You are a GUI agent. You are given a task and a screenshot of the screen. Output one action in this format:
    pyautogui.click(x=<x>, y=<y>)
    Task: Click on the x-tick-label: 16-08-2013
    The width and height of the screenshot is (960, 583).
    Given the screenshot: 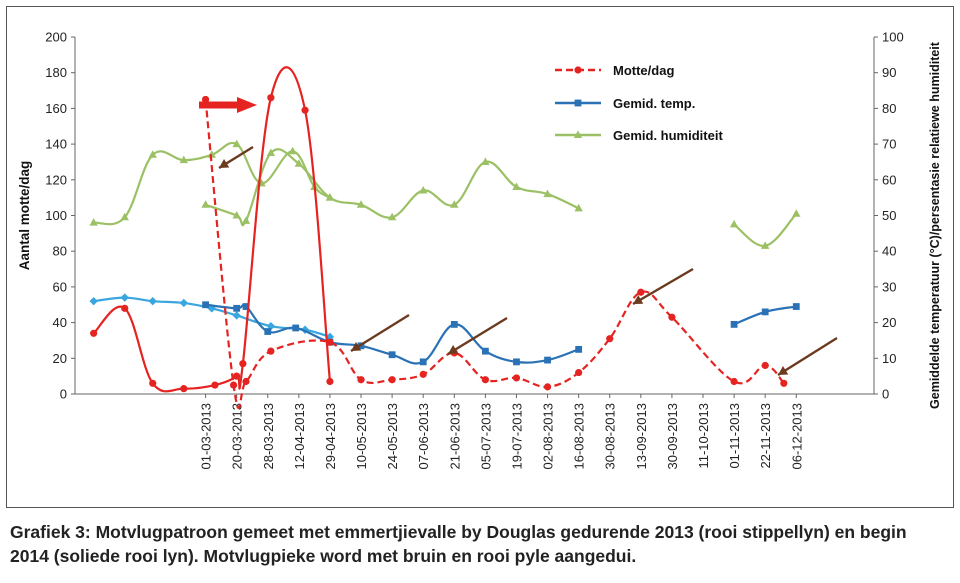 What is the action you would take?
    pyautogui.click(x=579, y=436)
    